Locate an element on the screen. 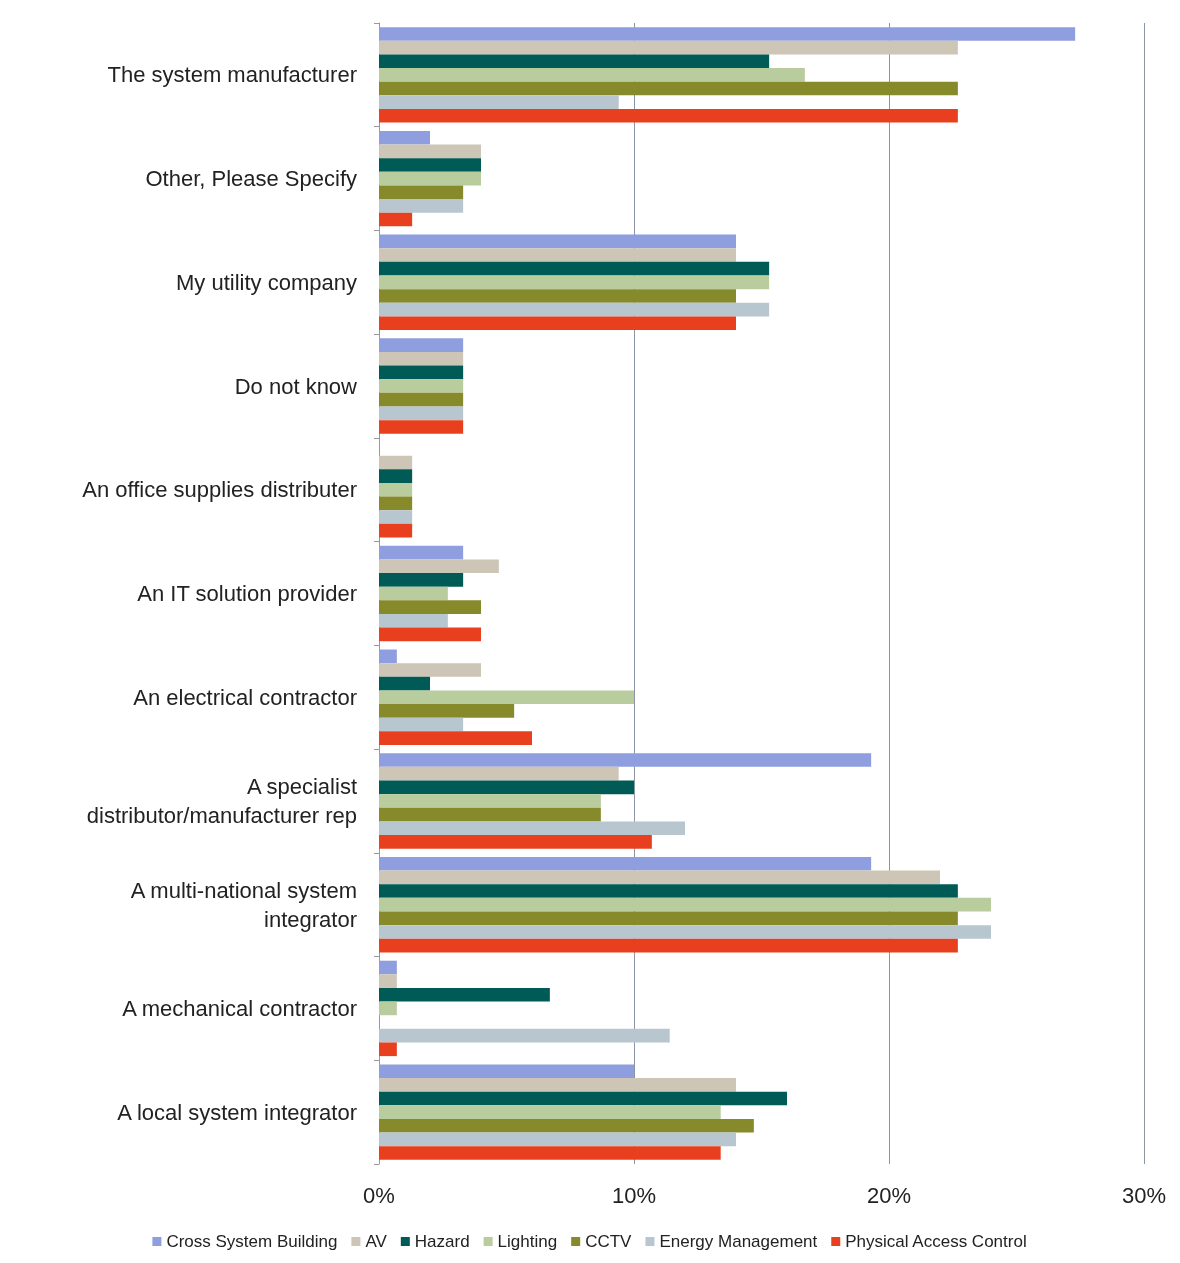 Image resolution: width=1180 pixels, height=1263 pixels. y-tick-label: An office supplies distributer is located at coordinates (219, 490).